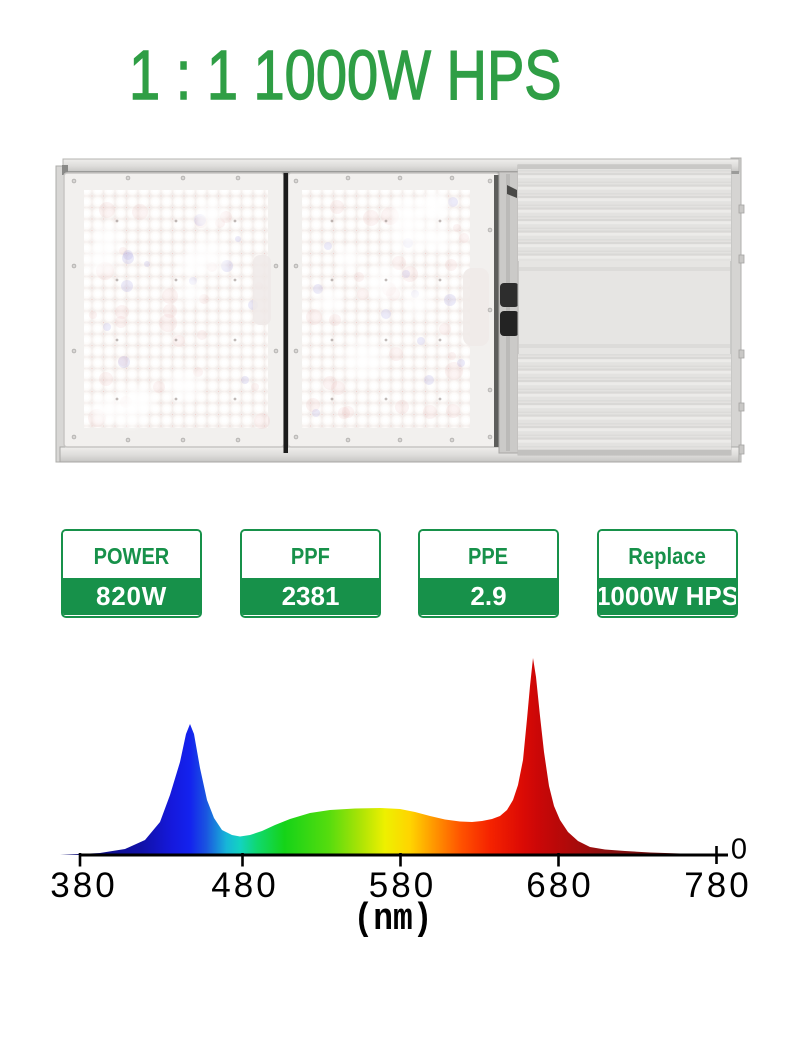 This screenshot has height=1039, width=790. What do you see at coordinates (739, 850) in the screenshot?
I see `svg-text: 0` at bounding box center [739, 850].